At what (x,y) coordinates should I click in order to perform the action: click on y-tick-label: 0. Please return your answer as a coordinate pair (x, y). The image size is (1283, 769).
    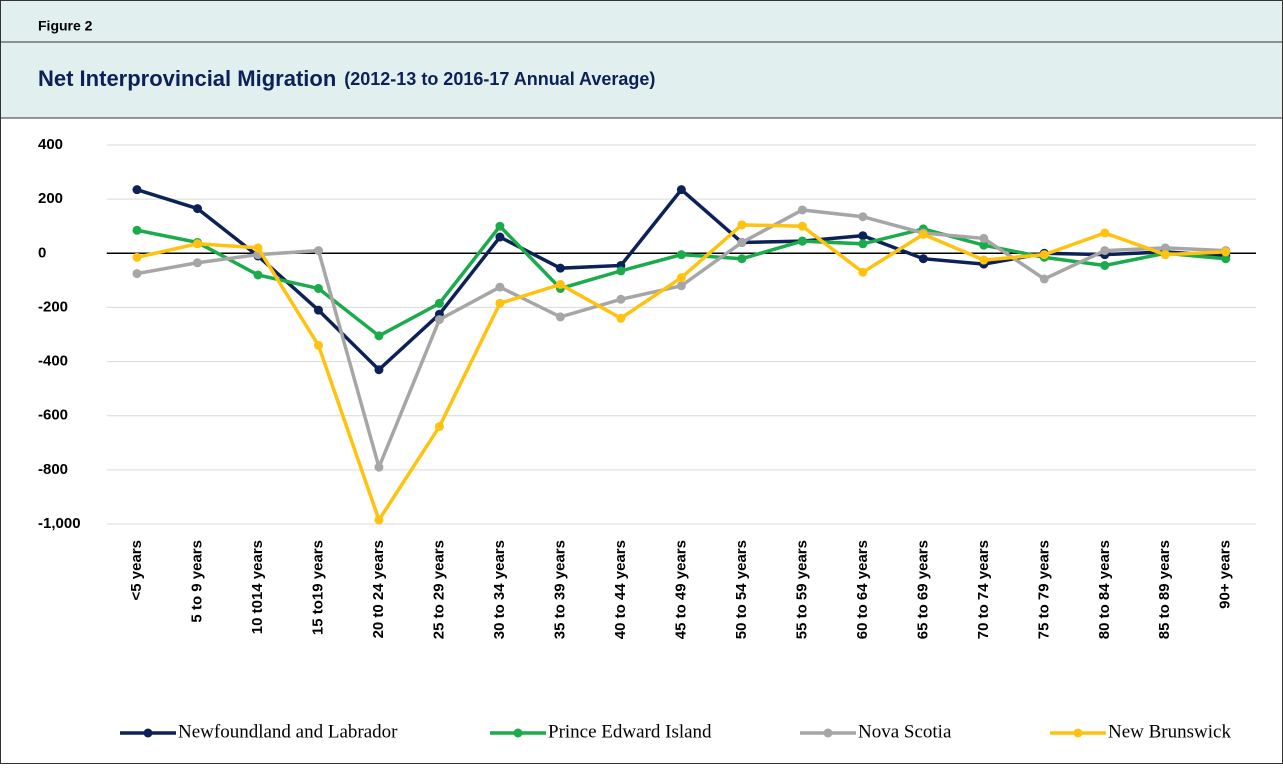
    Looking at the image, I should click on (42, 252).